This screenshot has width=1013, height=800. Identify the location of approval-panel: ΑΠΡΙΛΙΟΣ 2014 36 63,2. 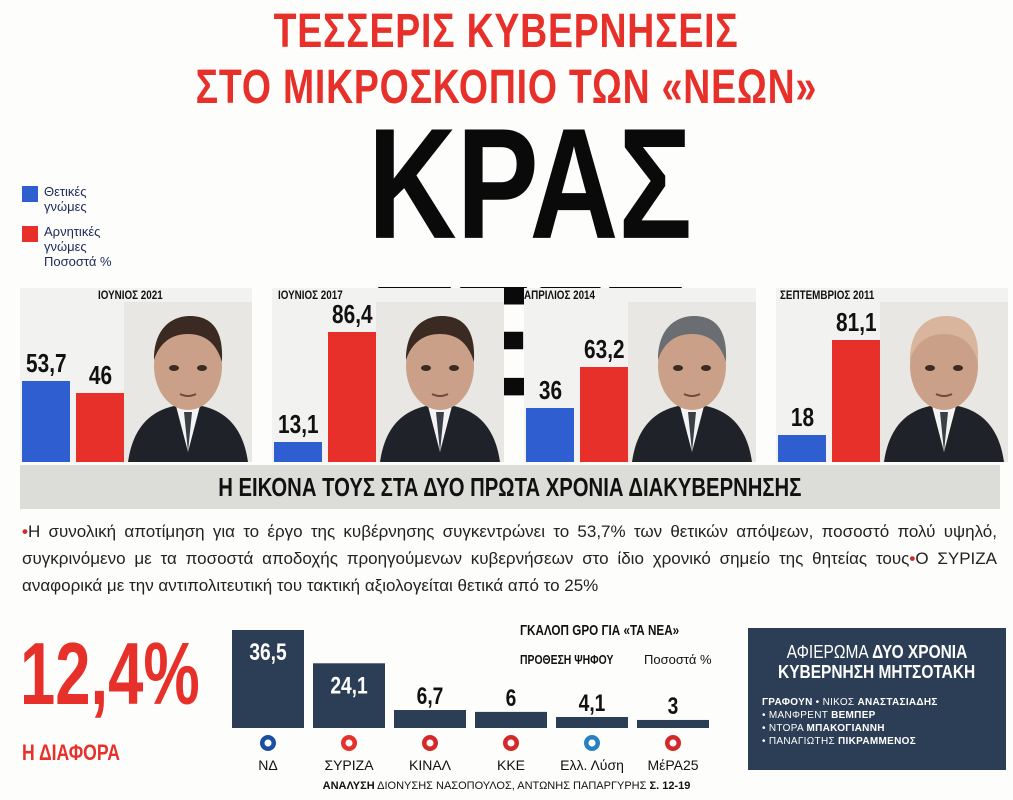
(640, 375).